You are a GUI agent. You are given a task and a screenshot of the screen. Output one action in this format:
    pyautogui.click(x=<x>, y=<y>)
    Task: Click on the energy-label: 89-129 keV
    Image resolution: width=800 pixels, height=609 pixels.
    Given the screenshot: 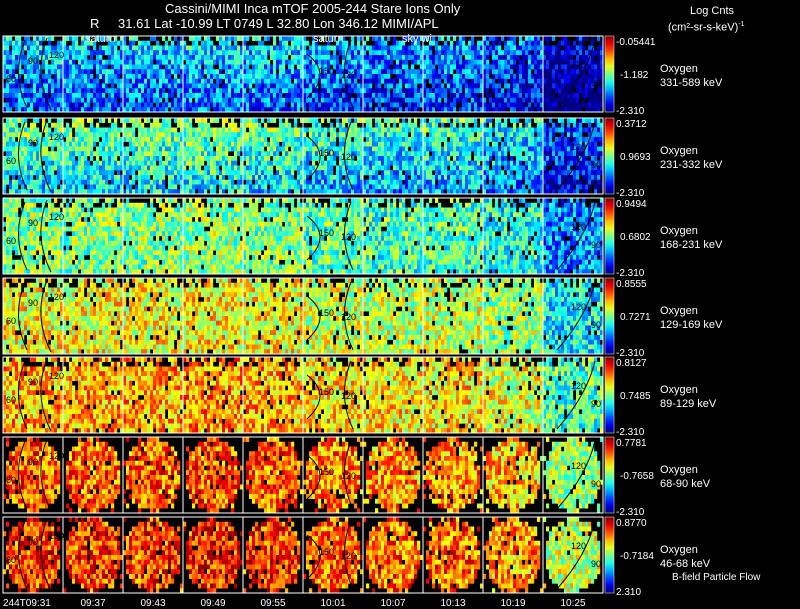 What is the action you would take?
    pyautogui.click(x=688, y=404)
    